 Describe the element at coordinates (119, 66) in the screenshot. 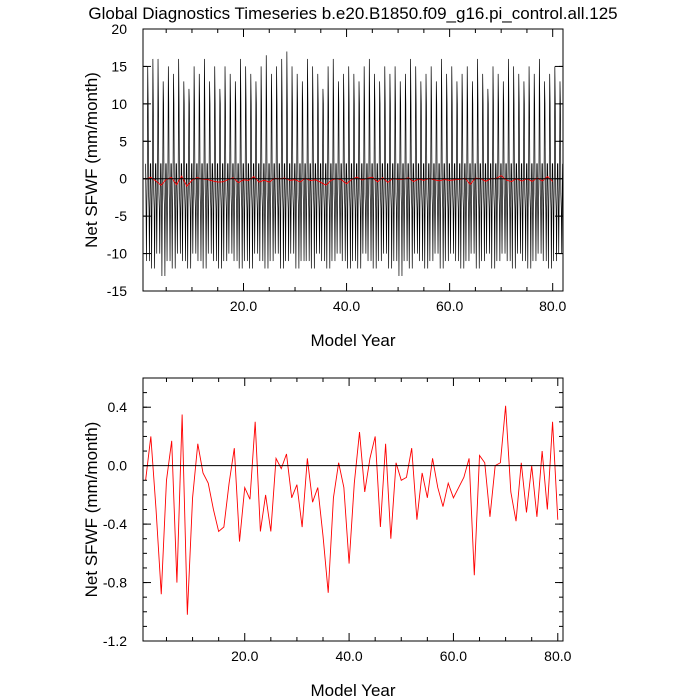

I see `y-tick-label: 15` at that location.